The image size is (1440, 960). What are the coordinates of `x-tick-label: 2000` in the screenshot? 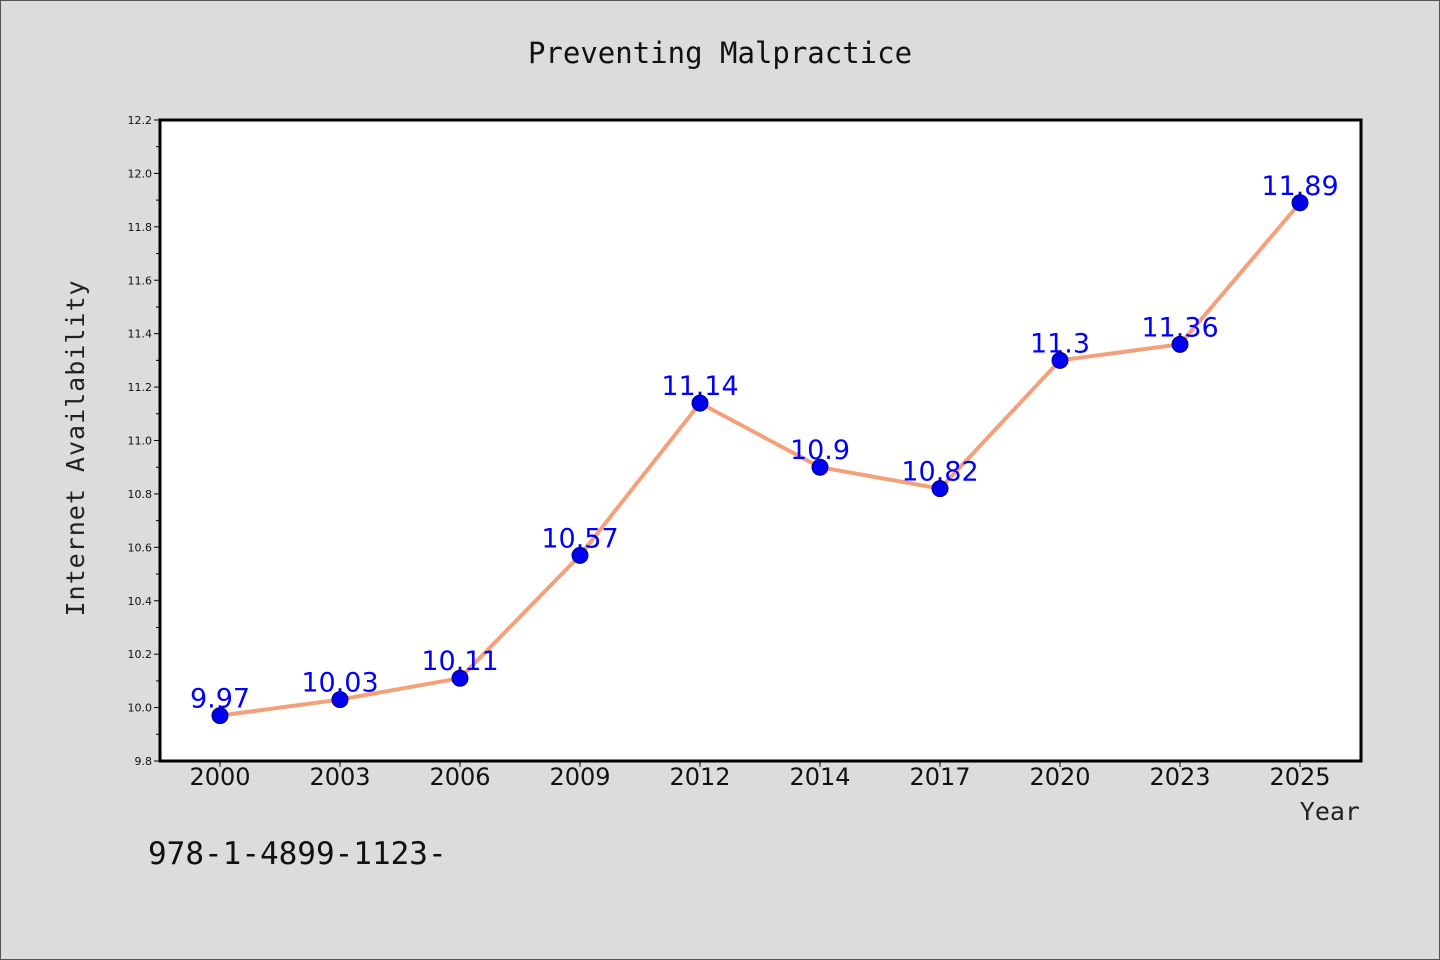 It's located at (219, 777).